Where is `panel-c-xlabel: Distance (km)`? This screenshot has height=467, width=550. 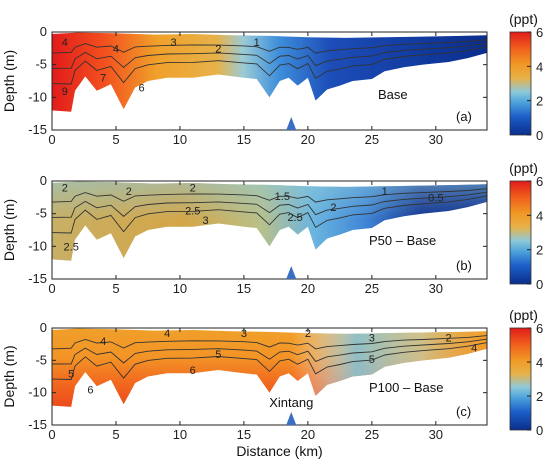 panel-c-xlabel: Distance (km) is located at coordinates (279, 451).